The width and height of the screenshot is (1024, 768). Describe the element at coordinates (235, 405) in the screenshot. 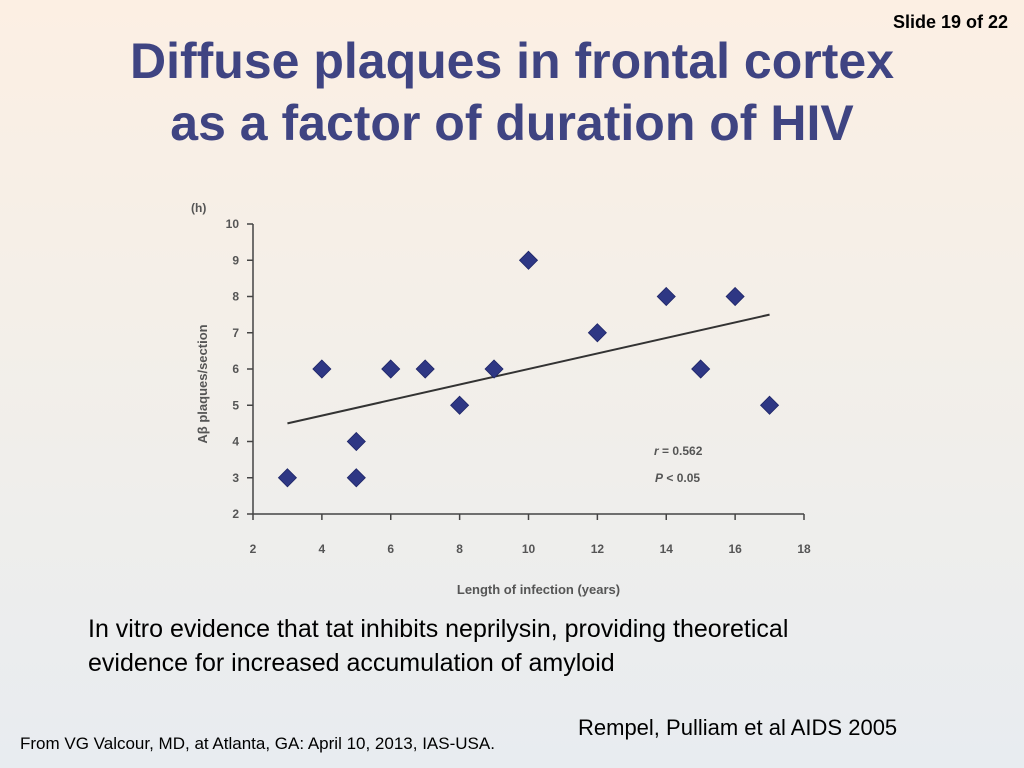

I see `y-tick-label: 5` at that location.